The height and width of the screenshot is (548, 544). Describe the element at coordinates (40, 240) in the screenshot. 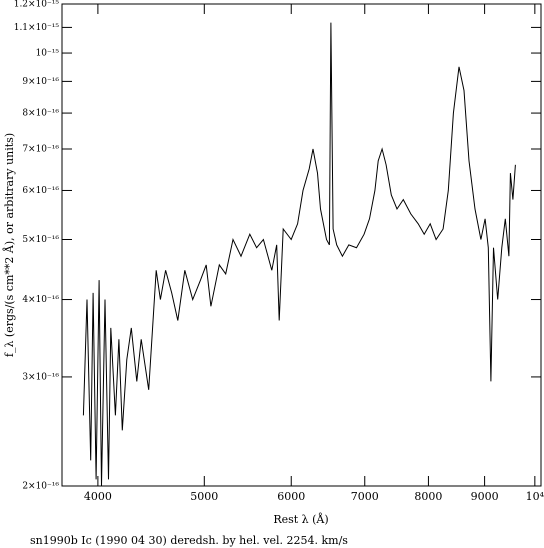

I see `y-tick-label: 5×10⁻¹⁶` at that location.